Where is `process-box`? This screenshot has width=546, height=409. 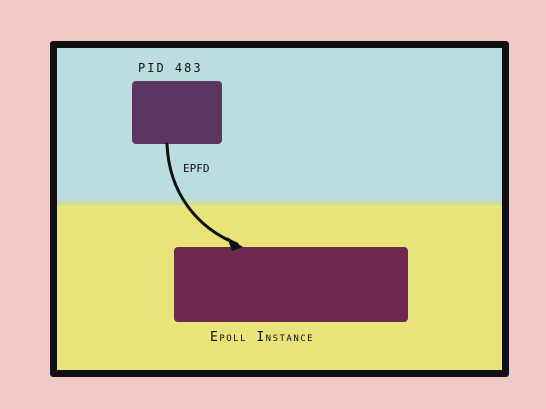
process-box is located at coordinates (177, 112).